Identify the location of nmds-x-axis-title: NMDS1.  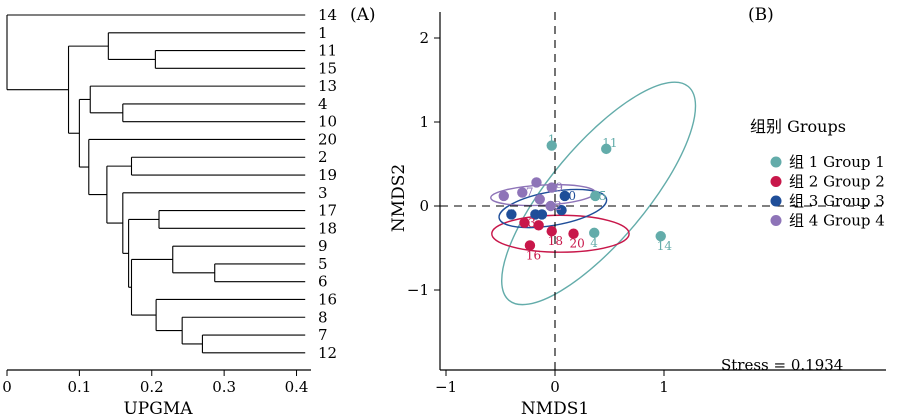
(555, 409).